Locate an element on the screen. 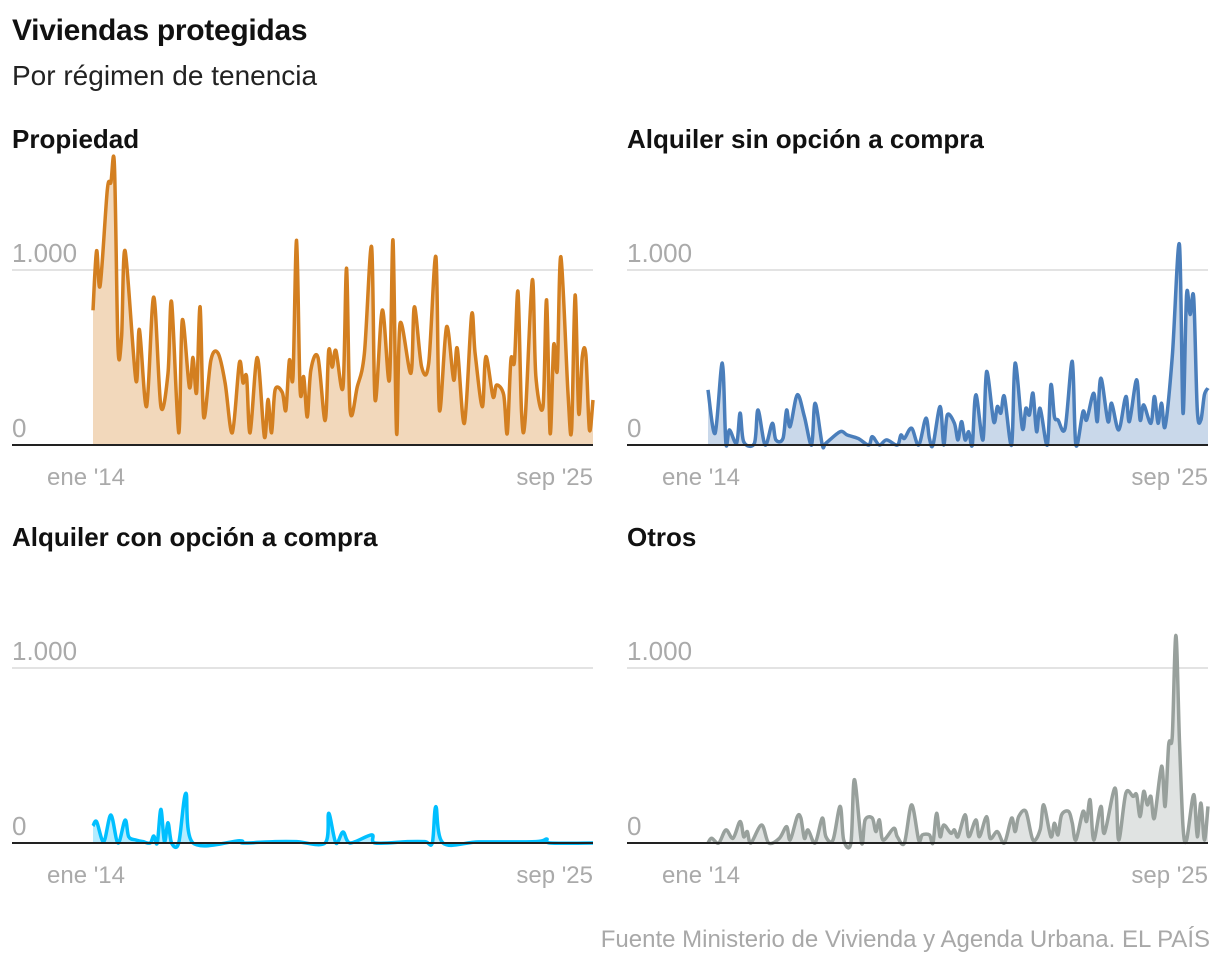  chart-subtitle: Por régimen de tenencia is located at coordinates (165, 75).